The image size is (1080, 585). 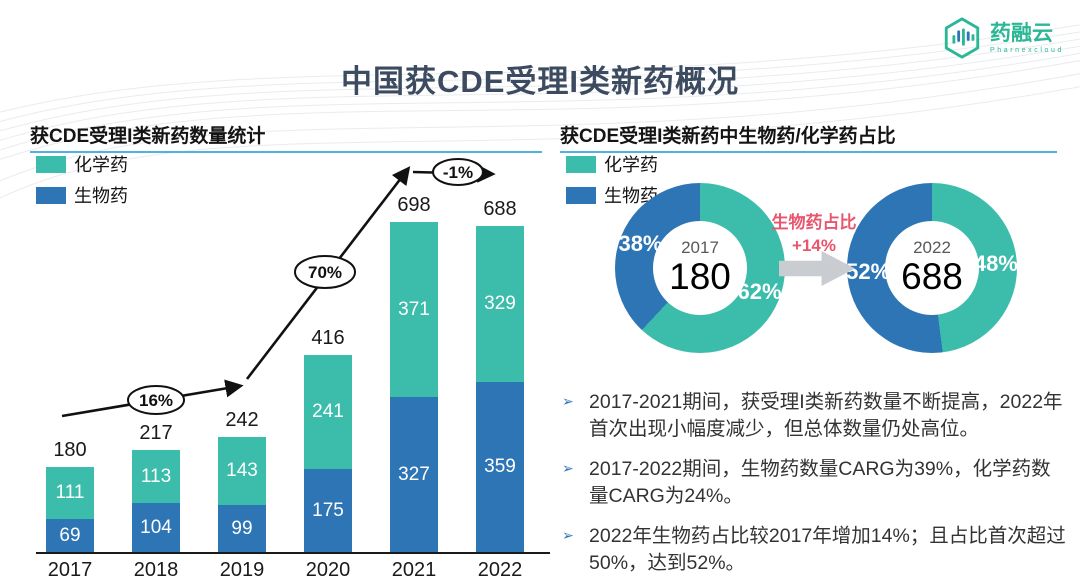 I want to click on donut-chart-2022: 2022 688 48% 52%, so click(x=932, y=268).